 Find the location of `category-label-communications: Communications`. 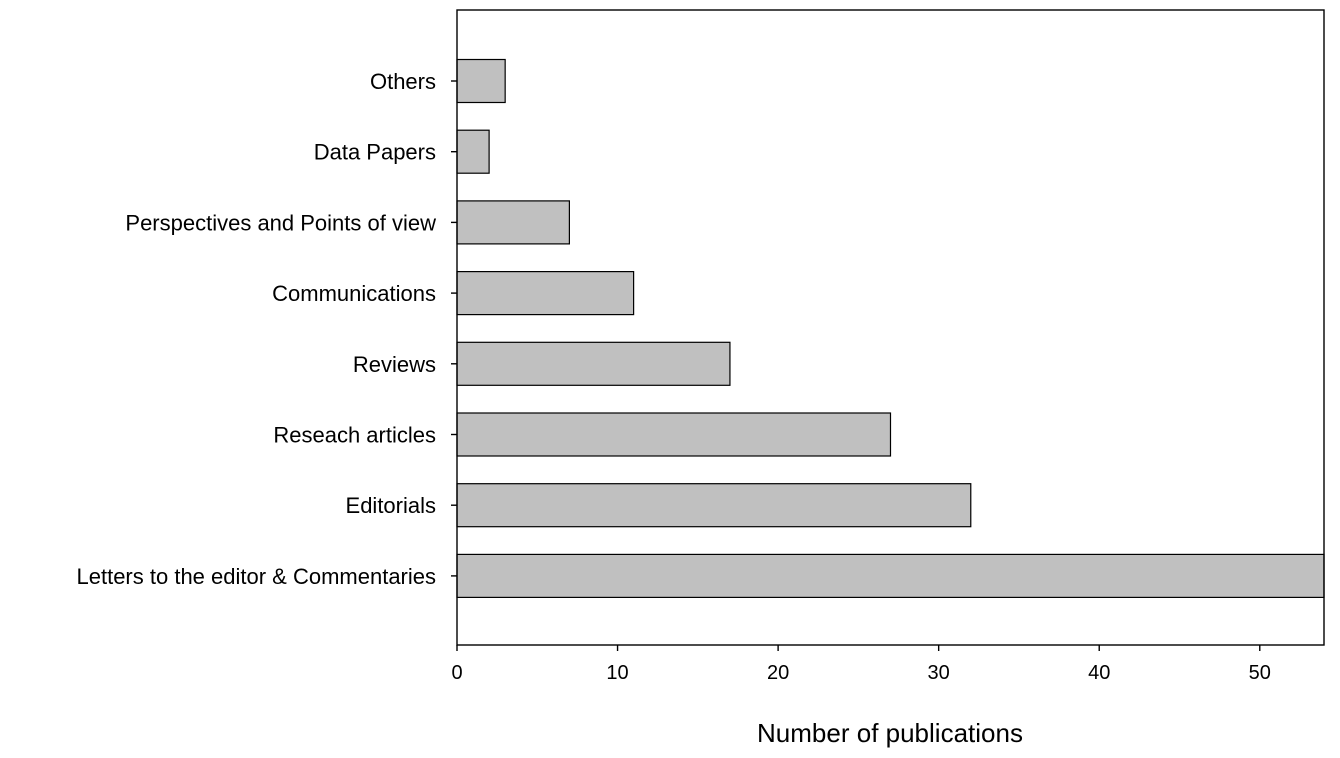

category-label-communications: Communications is located at coordinates (354, 293).